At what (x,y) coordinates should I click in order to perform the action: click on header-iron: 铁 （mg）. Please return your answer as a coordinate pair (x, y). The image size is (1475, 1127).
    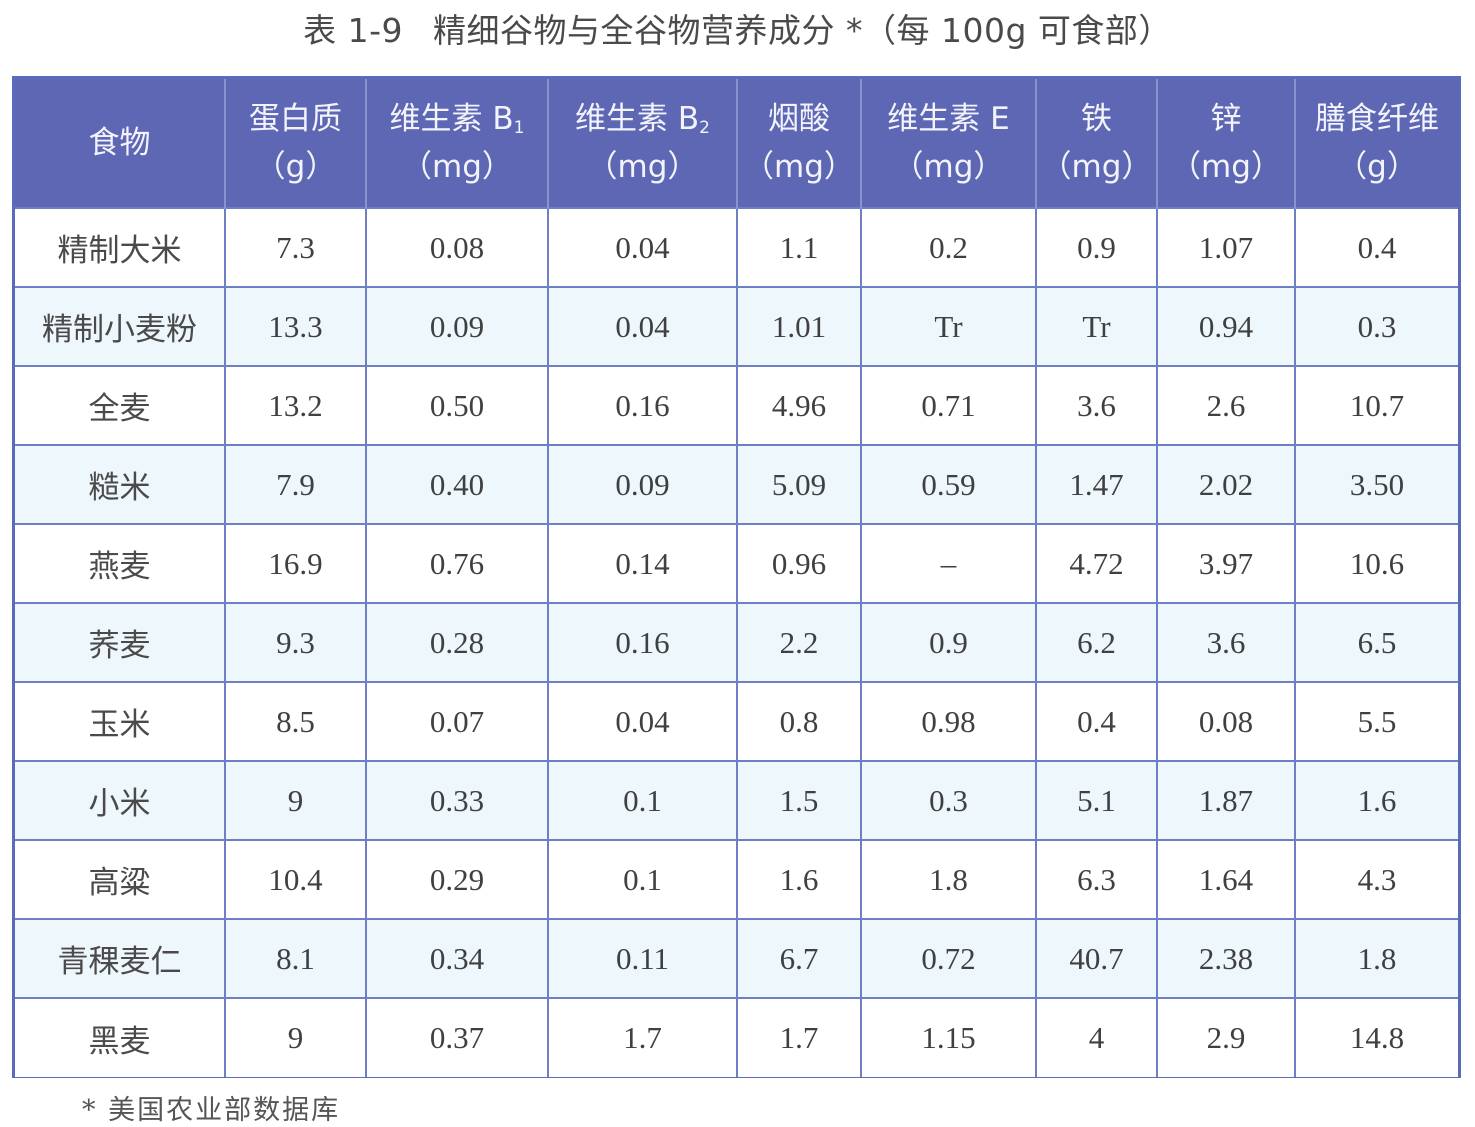
    Looking at the image, I should click on (1096, 143).